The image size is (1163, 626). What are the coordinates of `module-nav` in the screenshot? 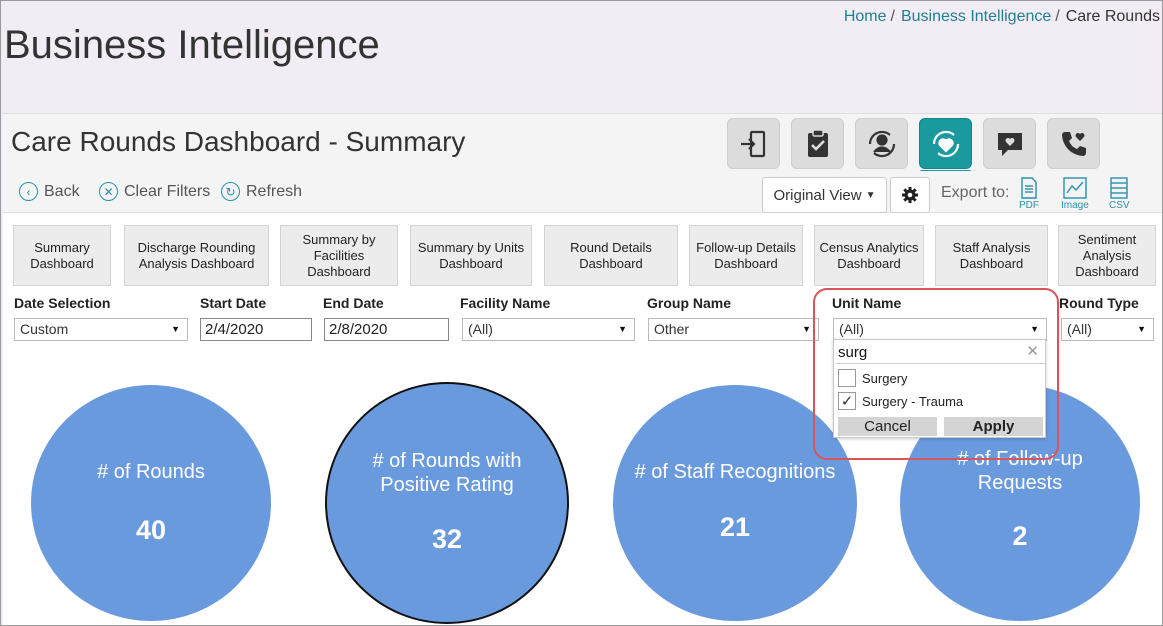 It's located at (913, 145).